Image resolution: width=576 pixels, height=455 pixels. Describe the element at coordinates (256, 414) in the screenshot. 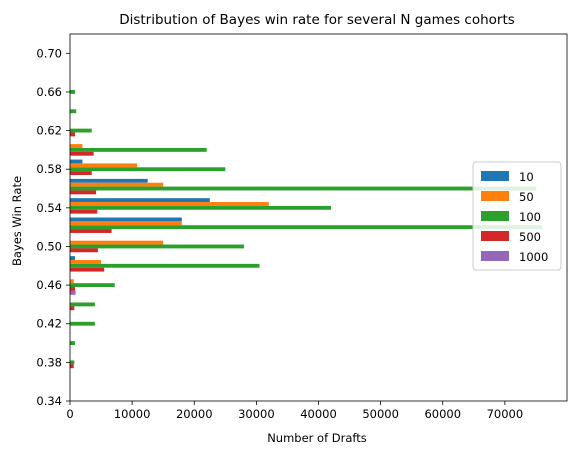

I see `x-tick-label: 30000` at that location.